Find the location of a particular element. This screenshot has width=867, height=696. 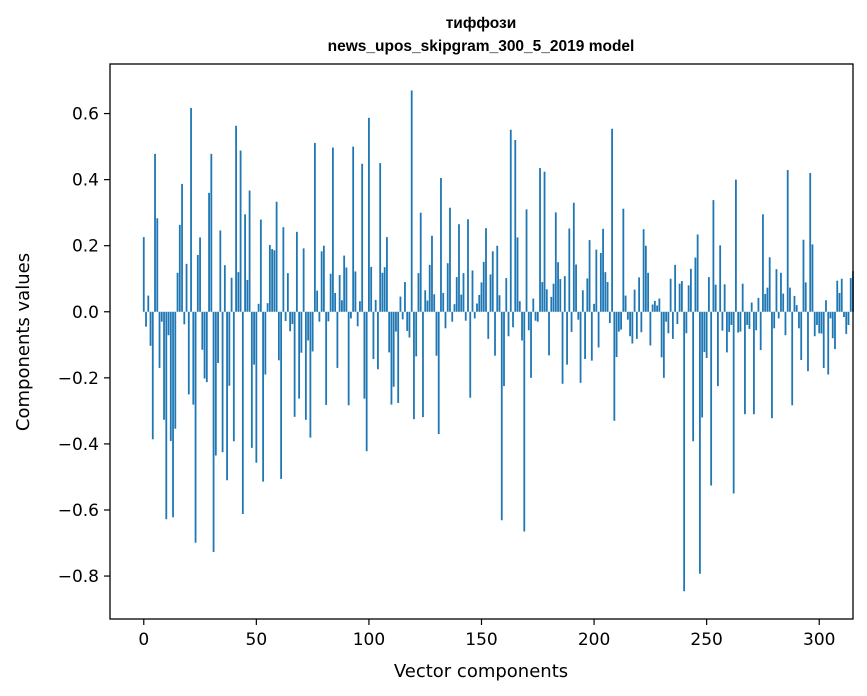

x-tick-label: 100 is located at coordinates (369, 640).